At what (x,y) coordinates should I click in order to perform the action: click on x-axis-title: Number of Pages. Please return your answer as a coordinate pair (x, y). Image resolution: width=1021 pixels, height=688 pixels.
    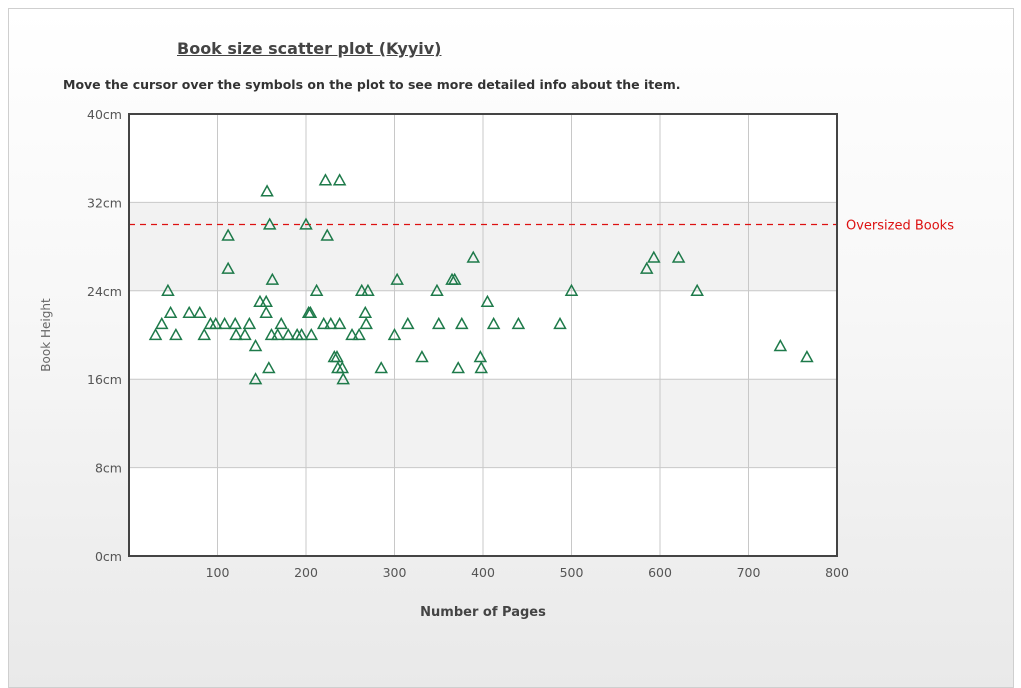
    Looking at the image, I should click on (483, 612).